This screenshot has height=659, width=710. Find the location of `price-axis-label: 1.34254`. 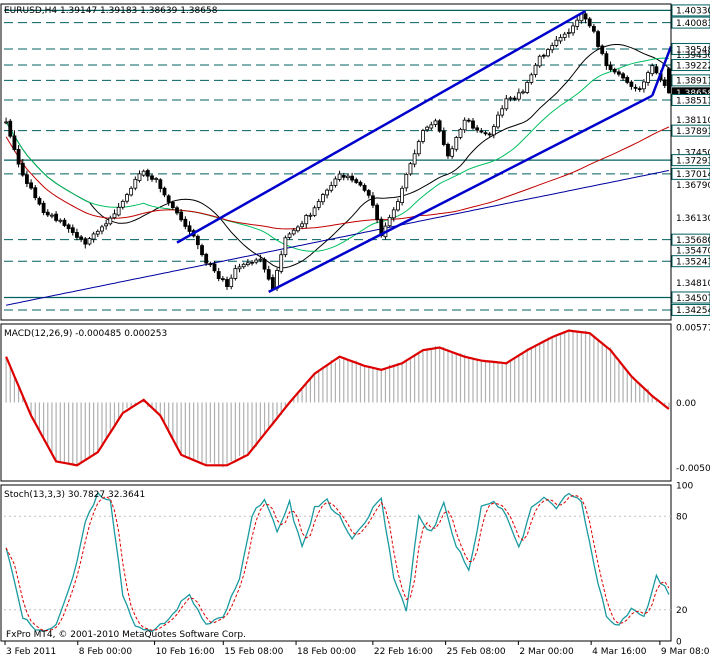

price-axis-label: 1.34254 is located at coordinates (690, 309).